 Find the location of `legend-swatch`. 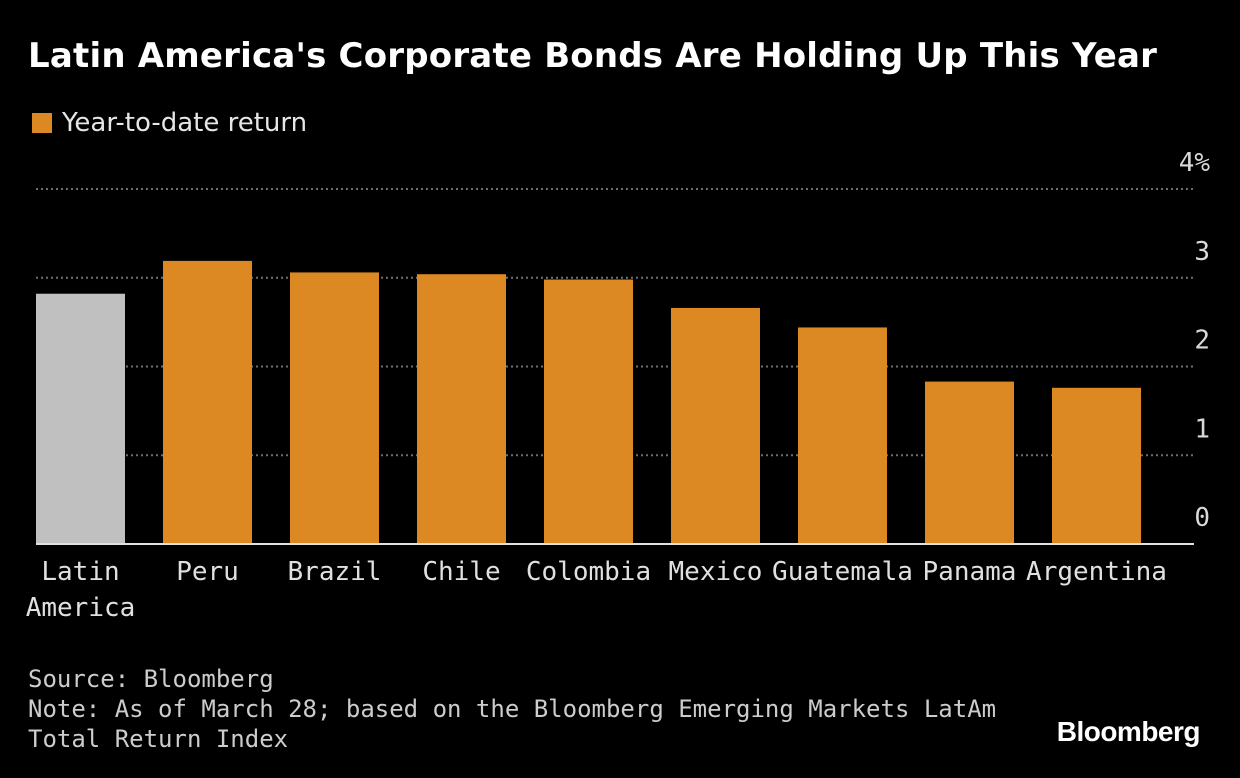

legend-swatch is located at coordinates (42, 123).